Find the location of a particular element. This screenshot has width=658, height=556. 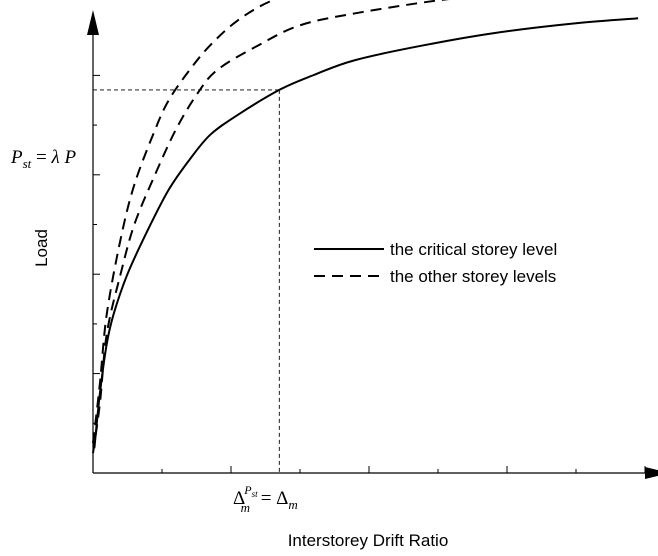

y-axis-label: Load is located at coordinates (41, 248).